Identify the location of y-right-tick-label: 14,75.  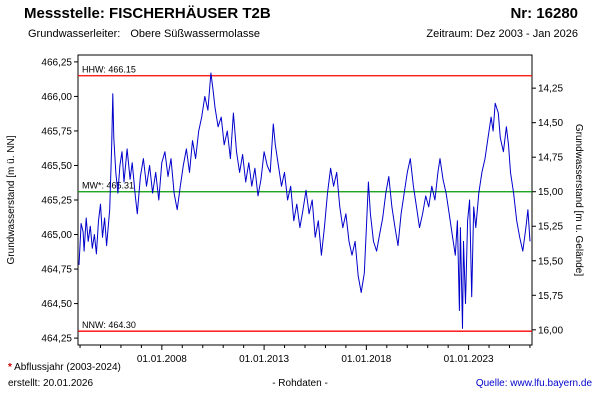
(550, 158).